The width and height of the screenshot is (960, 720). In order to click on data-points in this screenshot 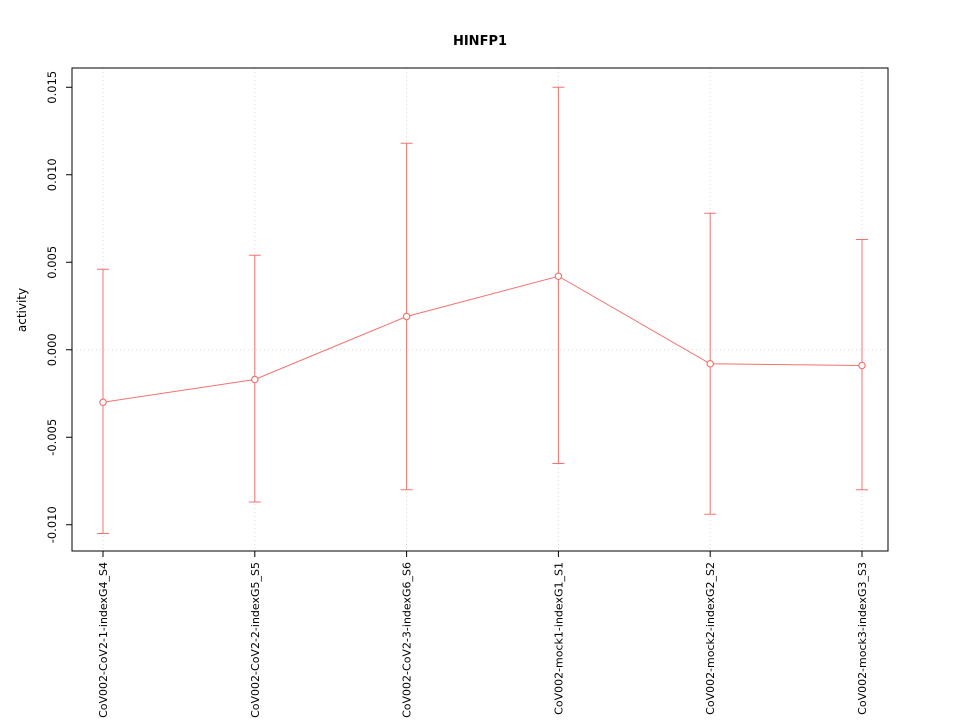, I will do `click(482, 339)`.